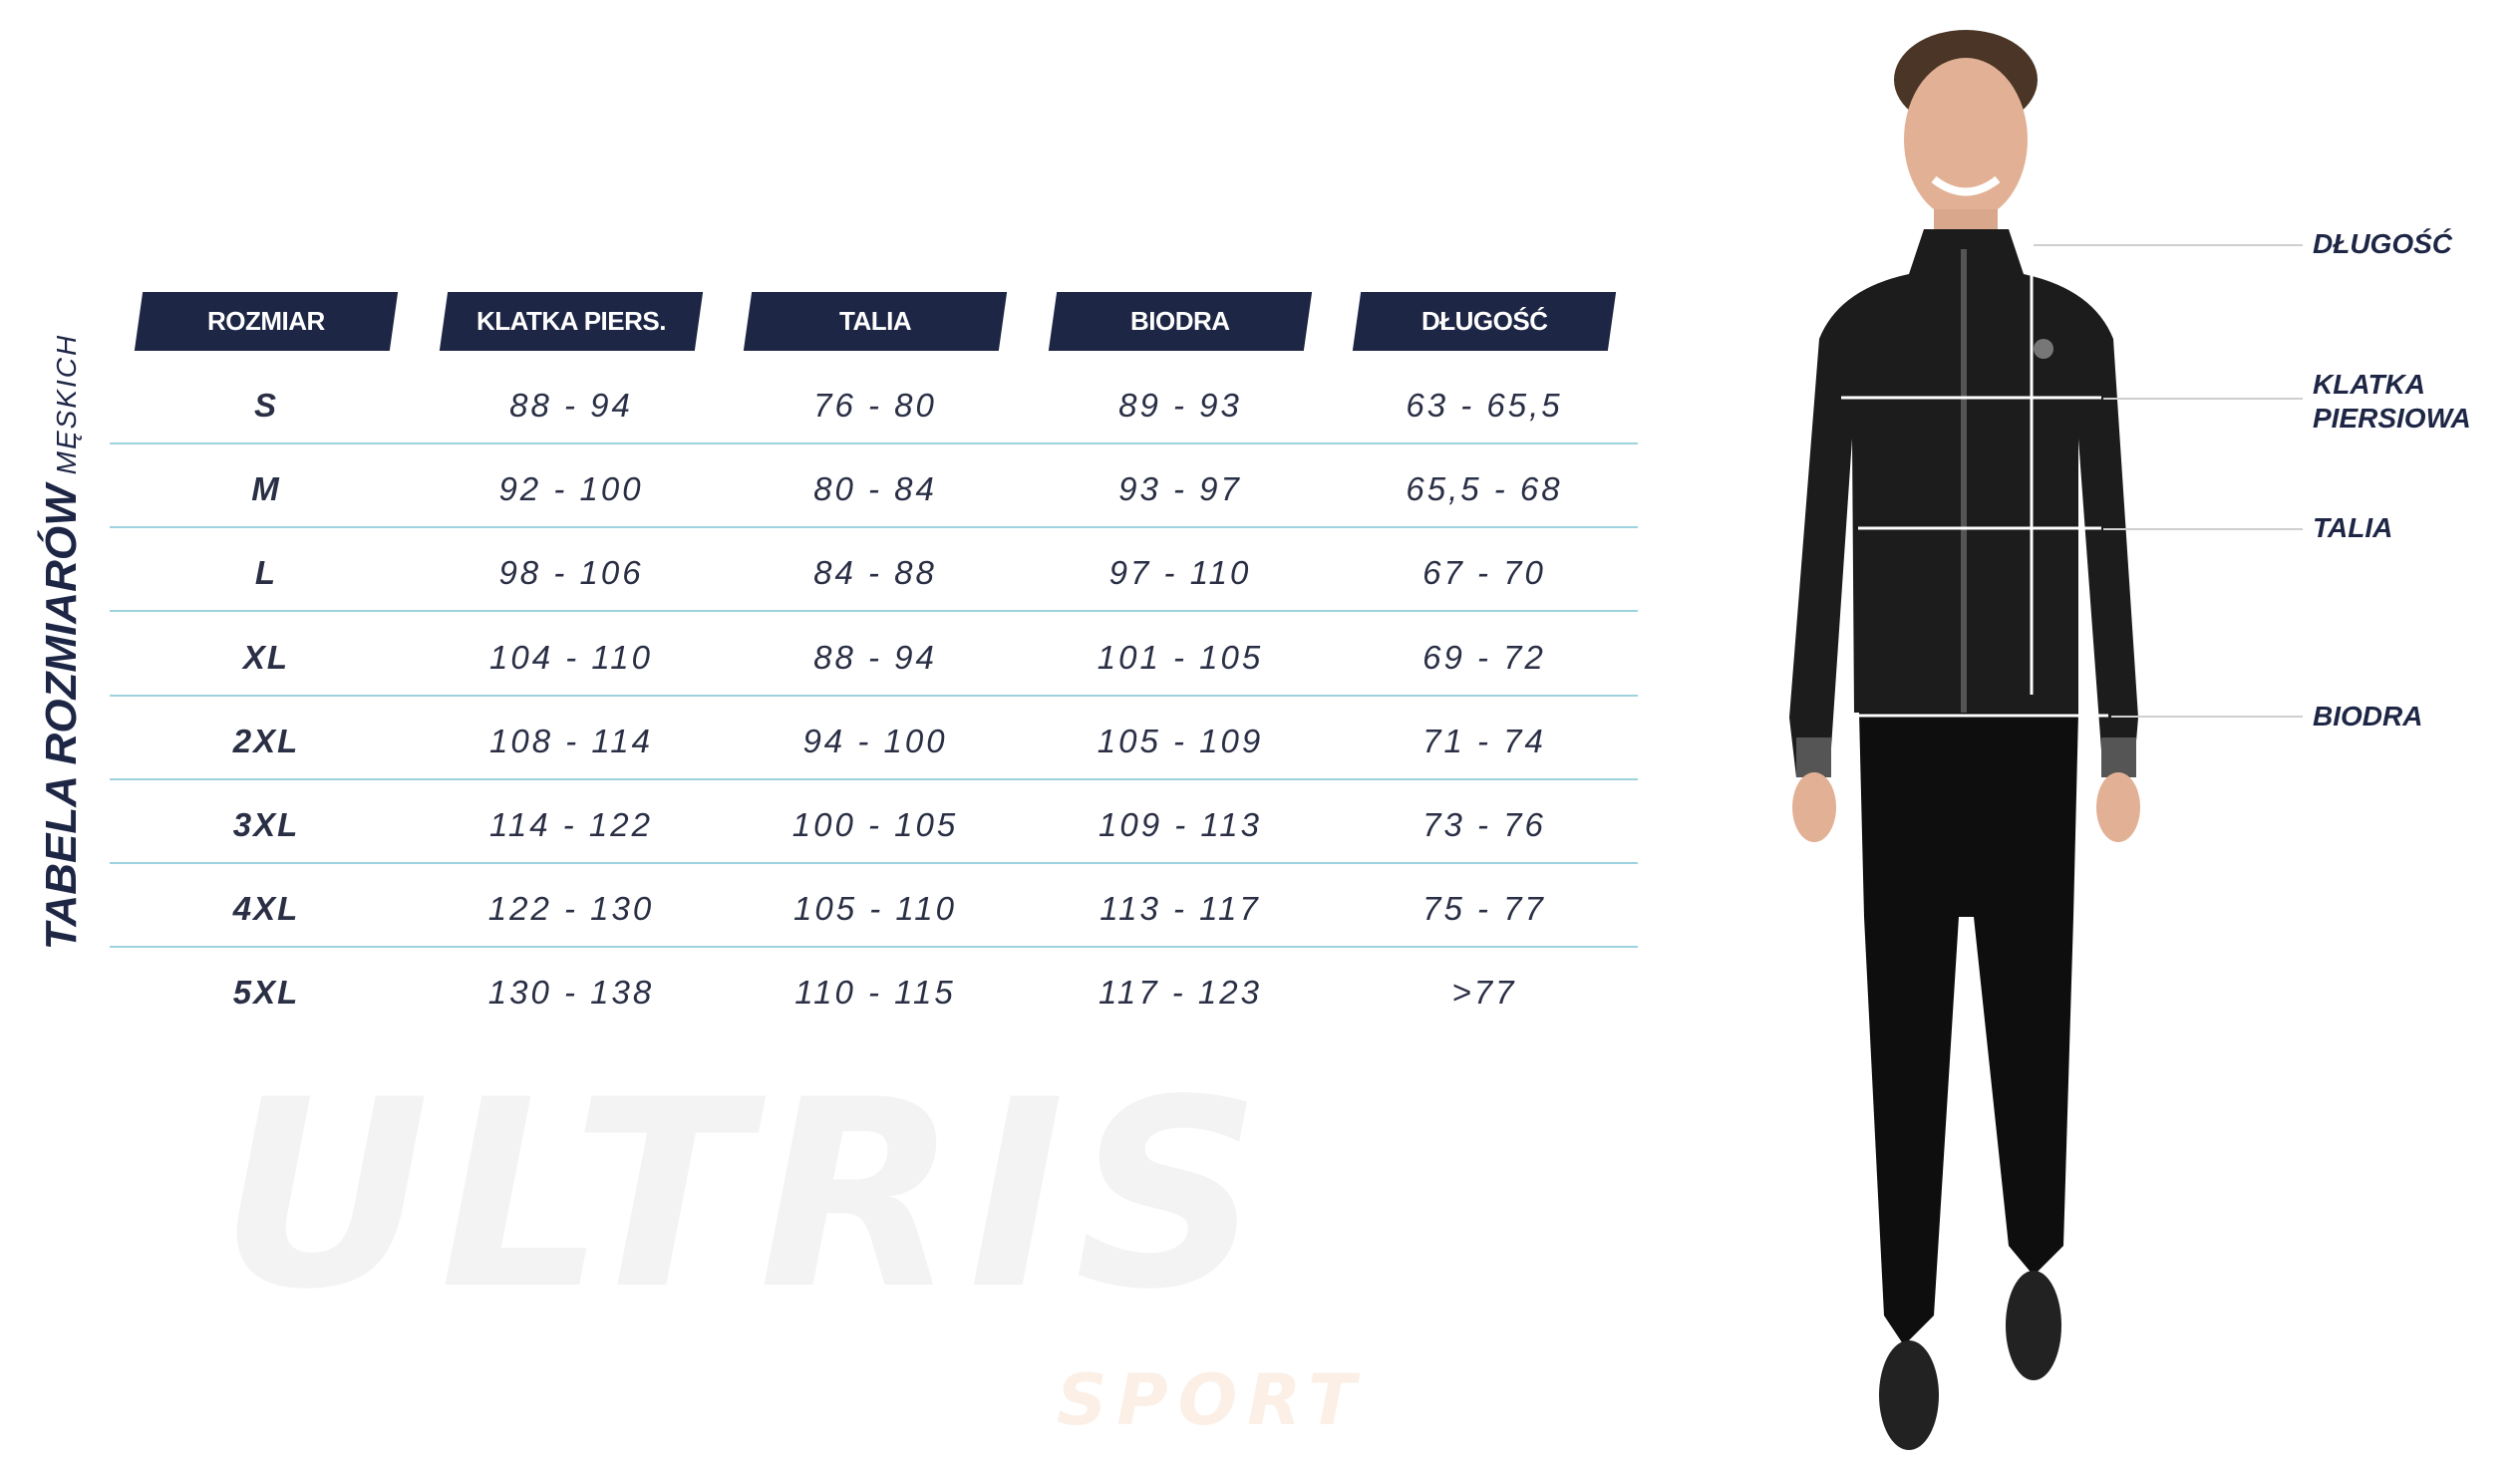  Describe the element at coordinates (571, 993) in the screenshot. I see `measure-cell: 130 - 138` at that location.